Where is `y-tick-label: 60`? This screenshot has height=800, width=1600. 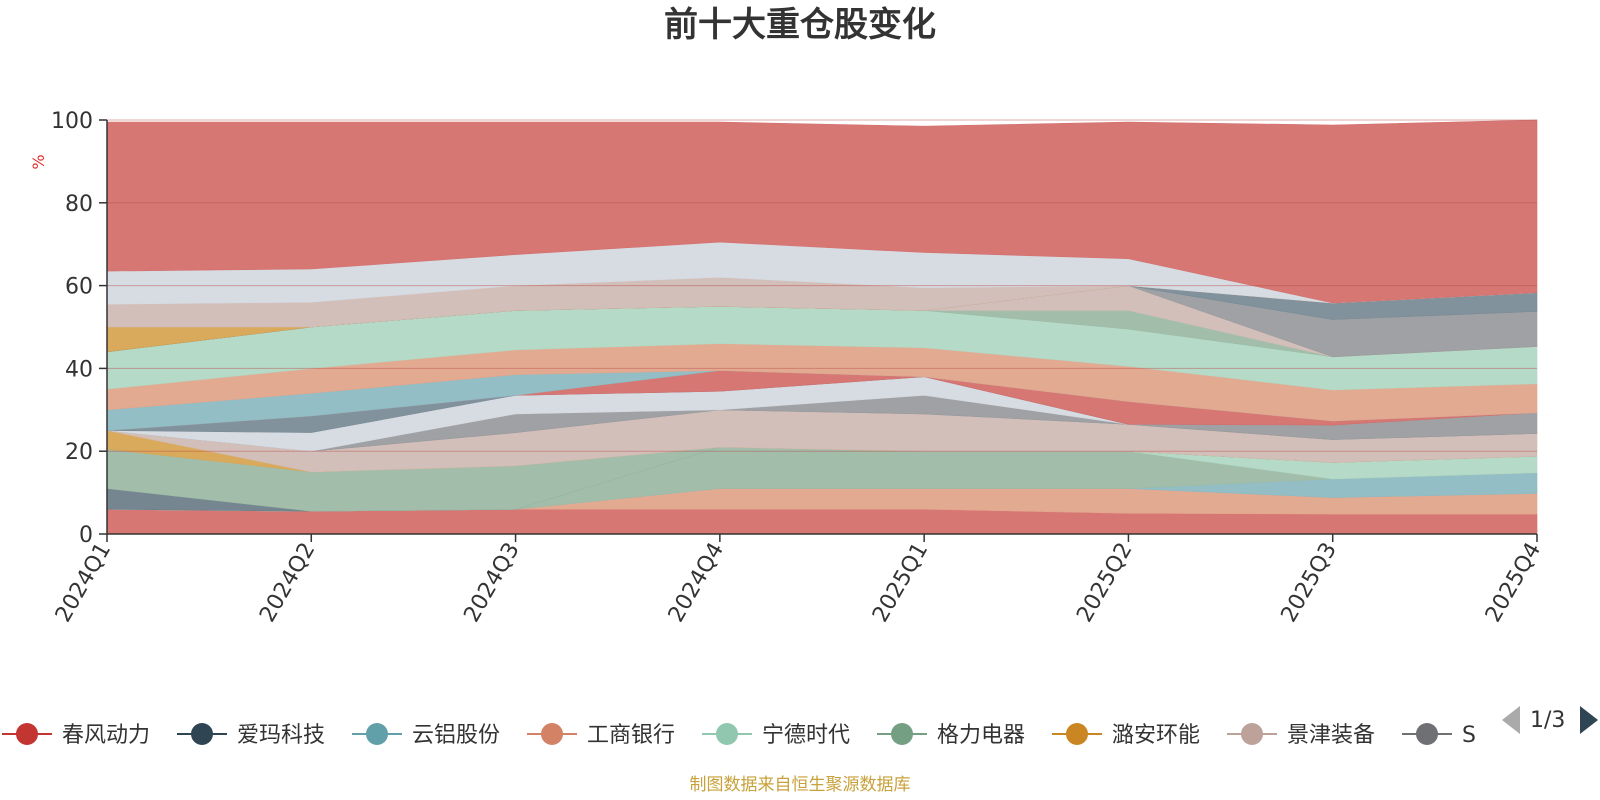 y-tick-label: 60 is located at coordinates (79, 287).